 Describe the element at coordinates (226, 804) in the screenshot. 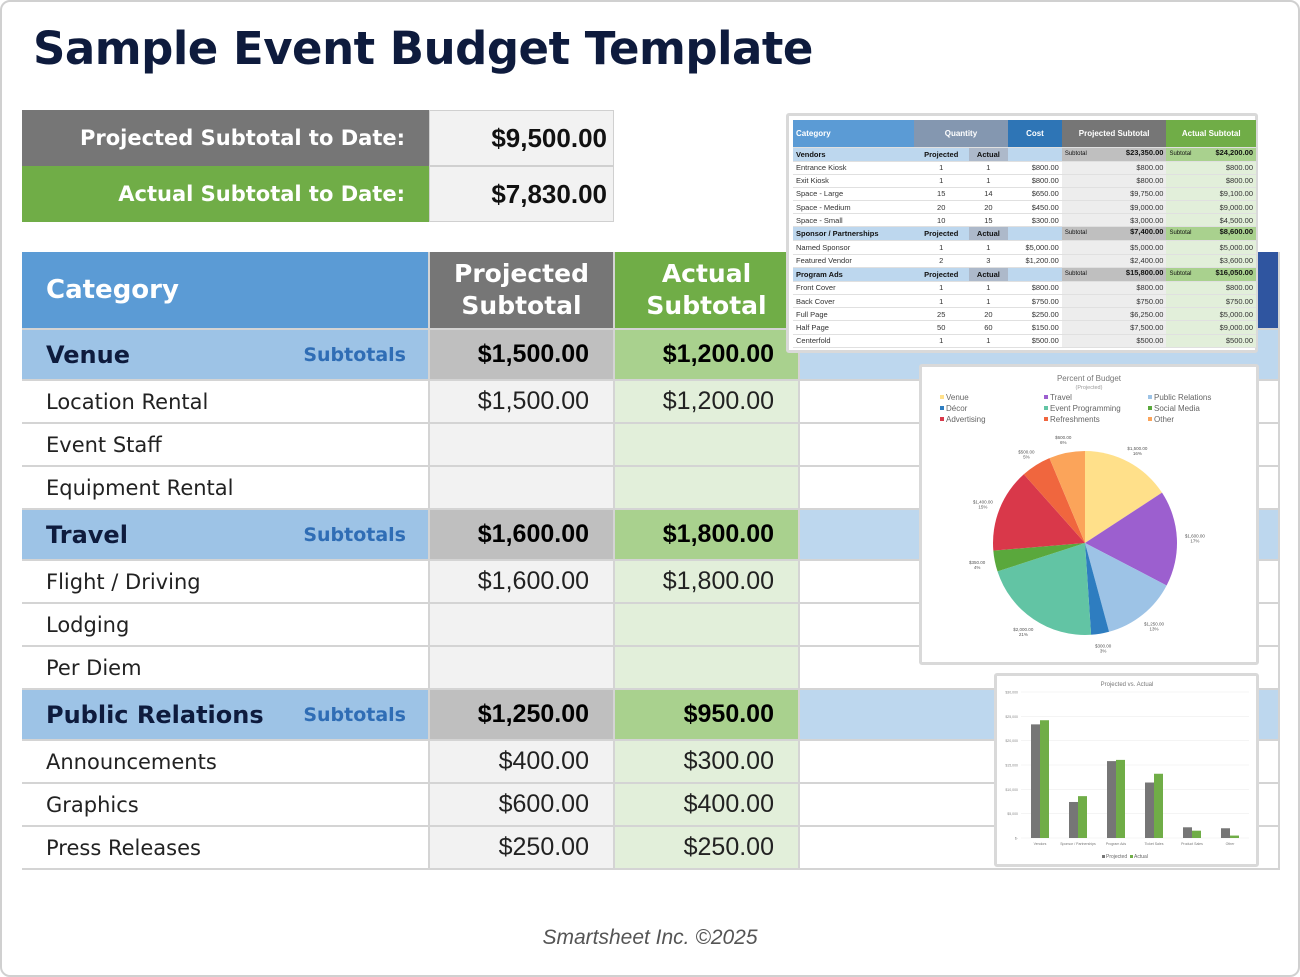

I see `item-name: Graphics` at that location.